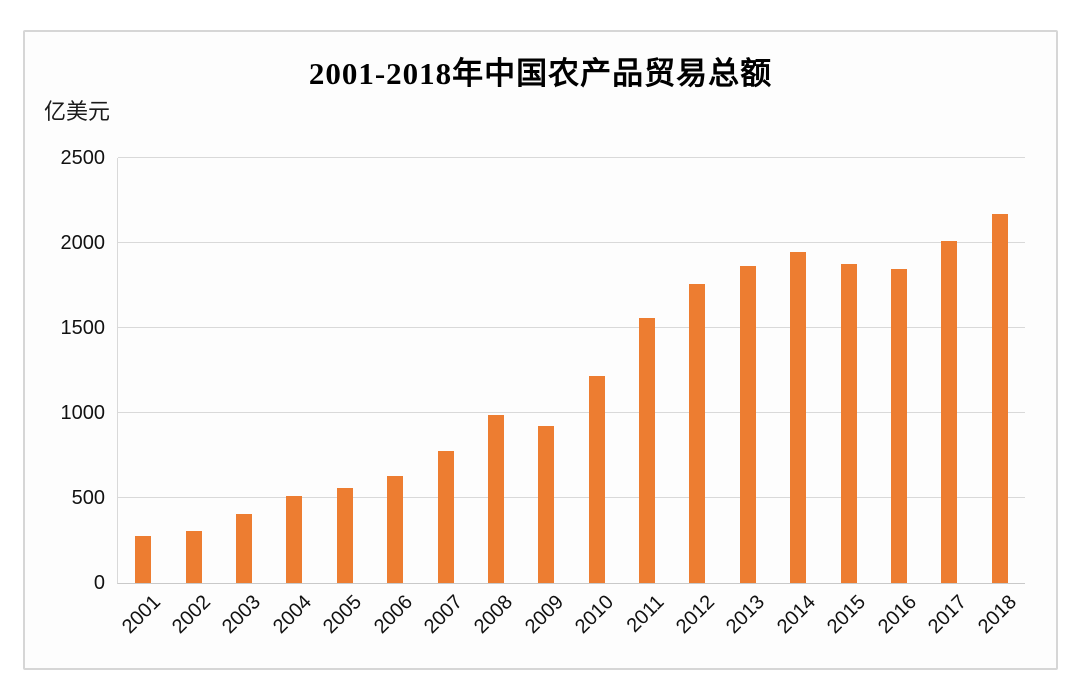 This screenshot has width=1080, height=699. Describe the element at coordinates (546, 398) in the screenshot. I see `bar-slot-2009: 2009` at that location.